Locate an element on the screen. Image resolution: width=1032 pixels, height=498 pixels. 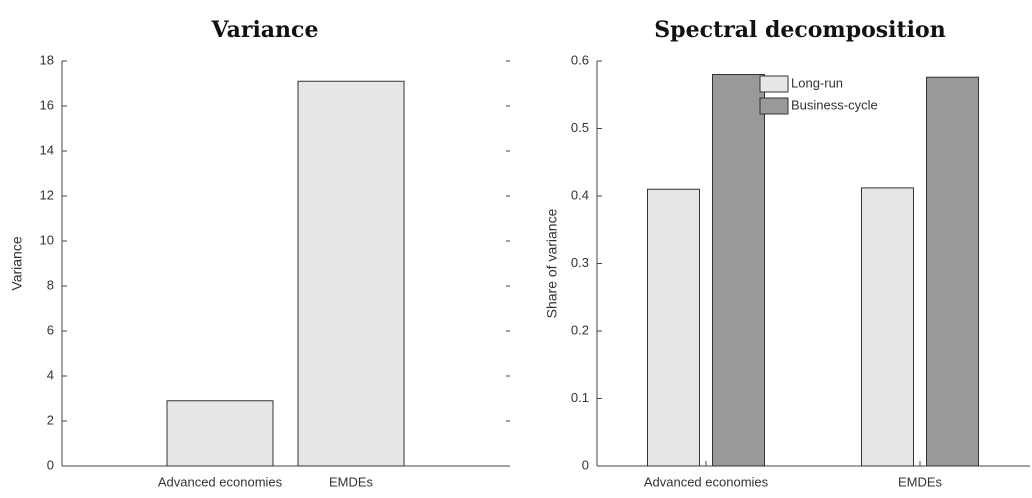
chart-title: Variance is located at coordinates (265, 30).